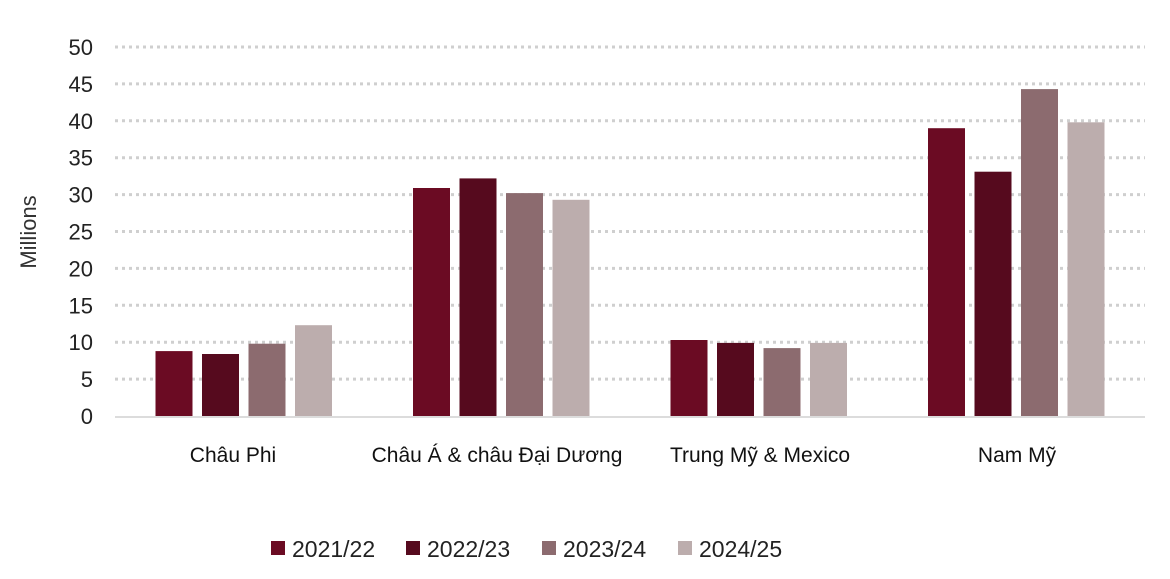 Image resolution: width=1170 pixels, height=579 pixels. Describe the element at coordinates (604, 549) in the screenshot. I see `legend-label: 2023/24` at that location.